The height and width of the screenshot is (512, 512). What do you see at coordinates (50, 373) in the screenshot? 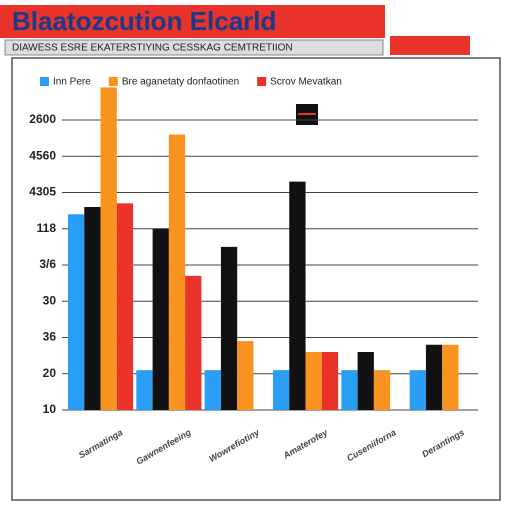
I see `y-tick-label: 20` at bounding box center [50, 373].